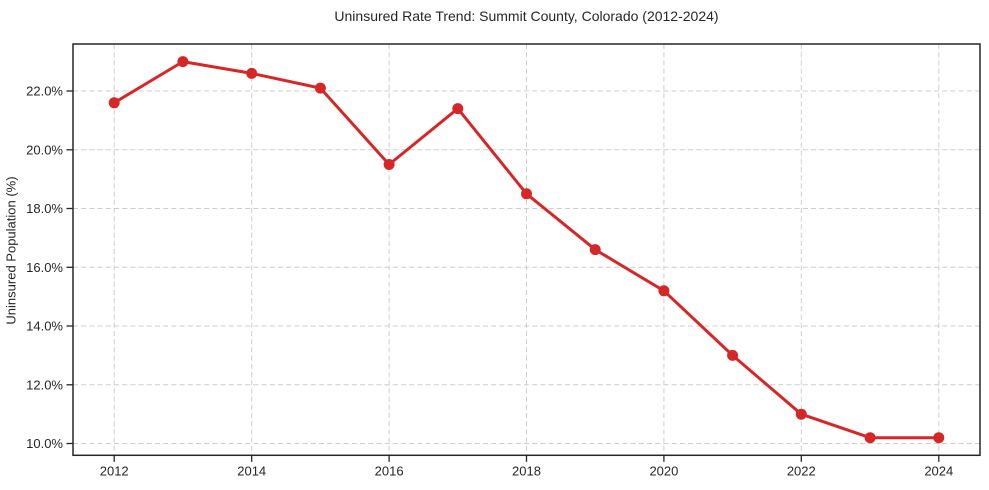 This screenshot has height=490, width=989. Describe the element at coordinates (389, 470) in the screenshot. I see `x-tick-label: 2016` at that location.